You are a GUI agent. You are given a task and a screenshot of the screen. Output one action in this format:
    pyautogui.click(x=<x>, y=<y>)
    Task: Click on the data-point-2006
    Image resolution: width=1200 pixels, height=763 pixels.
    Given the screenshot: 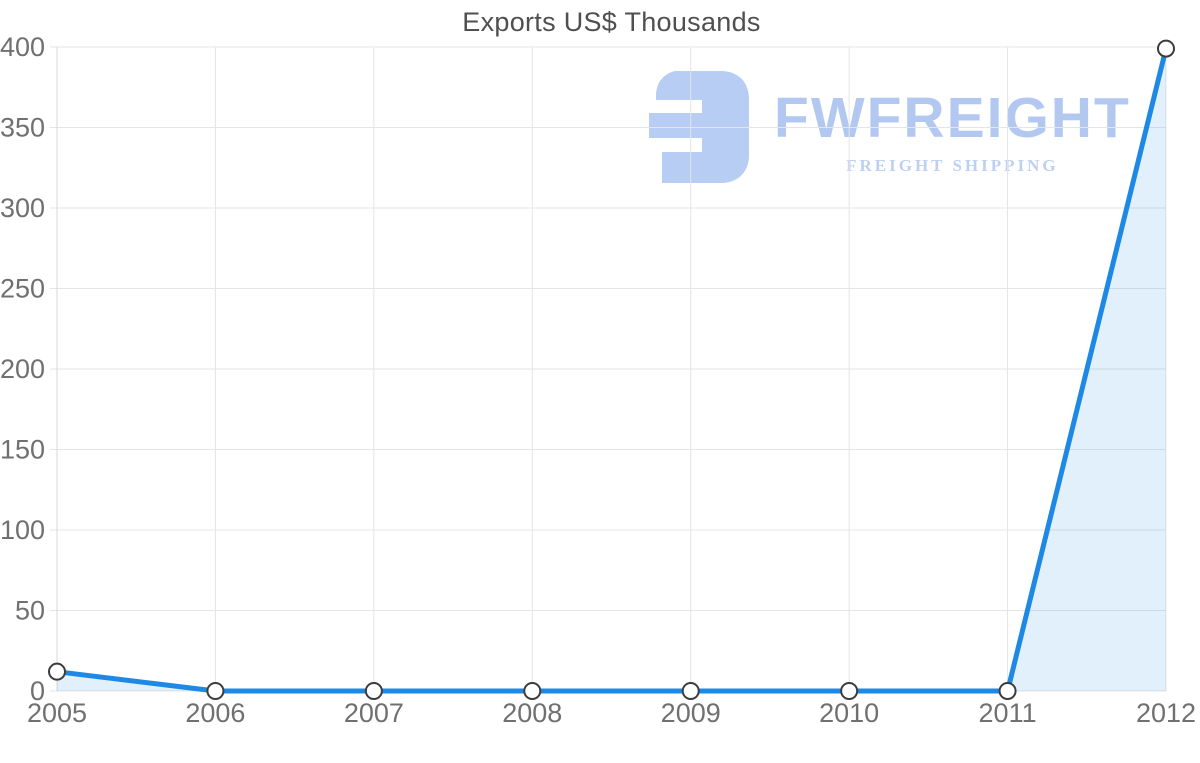 What is the action you would take?
    pyautogui.click(x=215, y=691)
    